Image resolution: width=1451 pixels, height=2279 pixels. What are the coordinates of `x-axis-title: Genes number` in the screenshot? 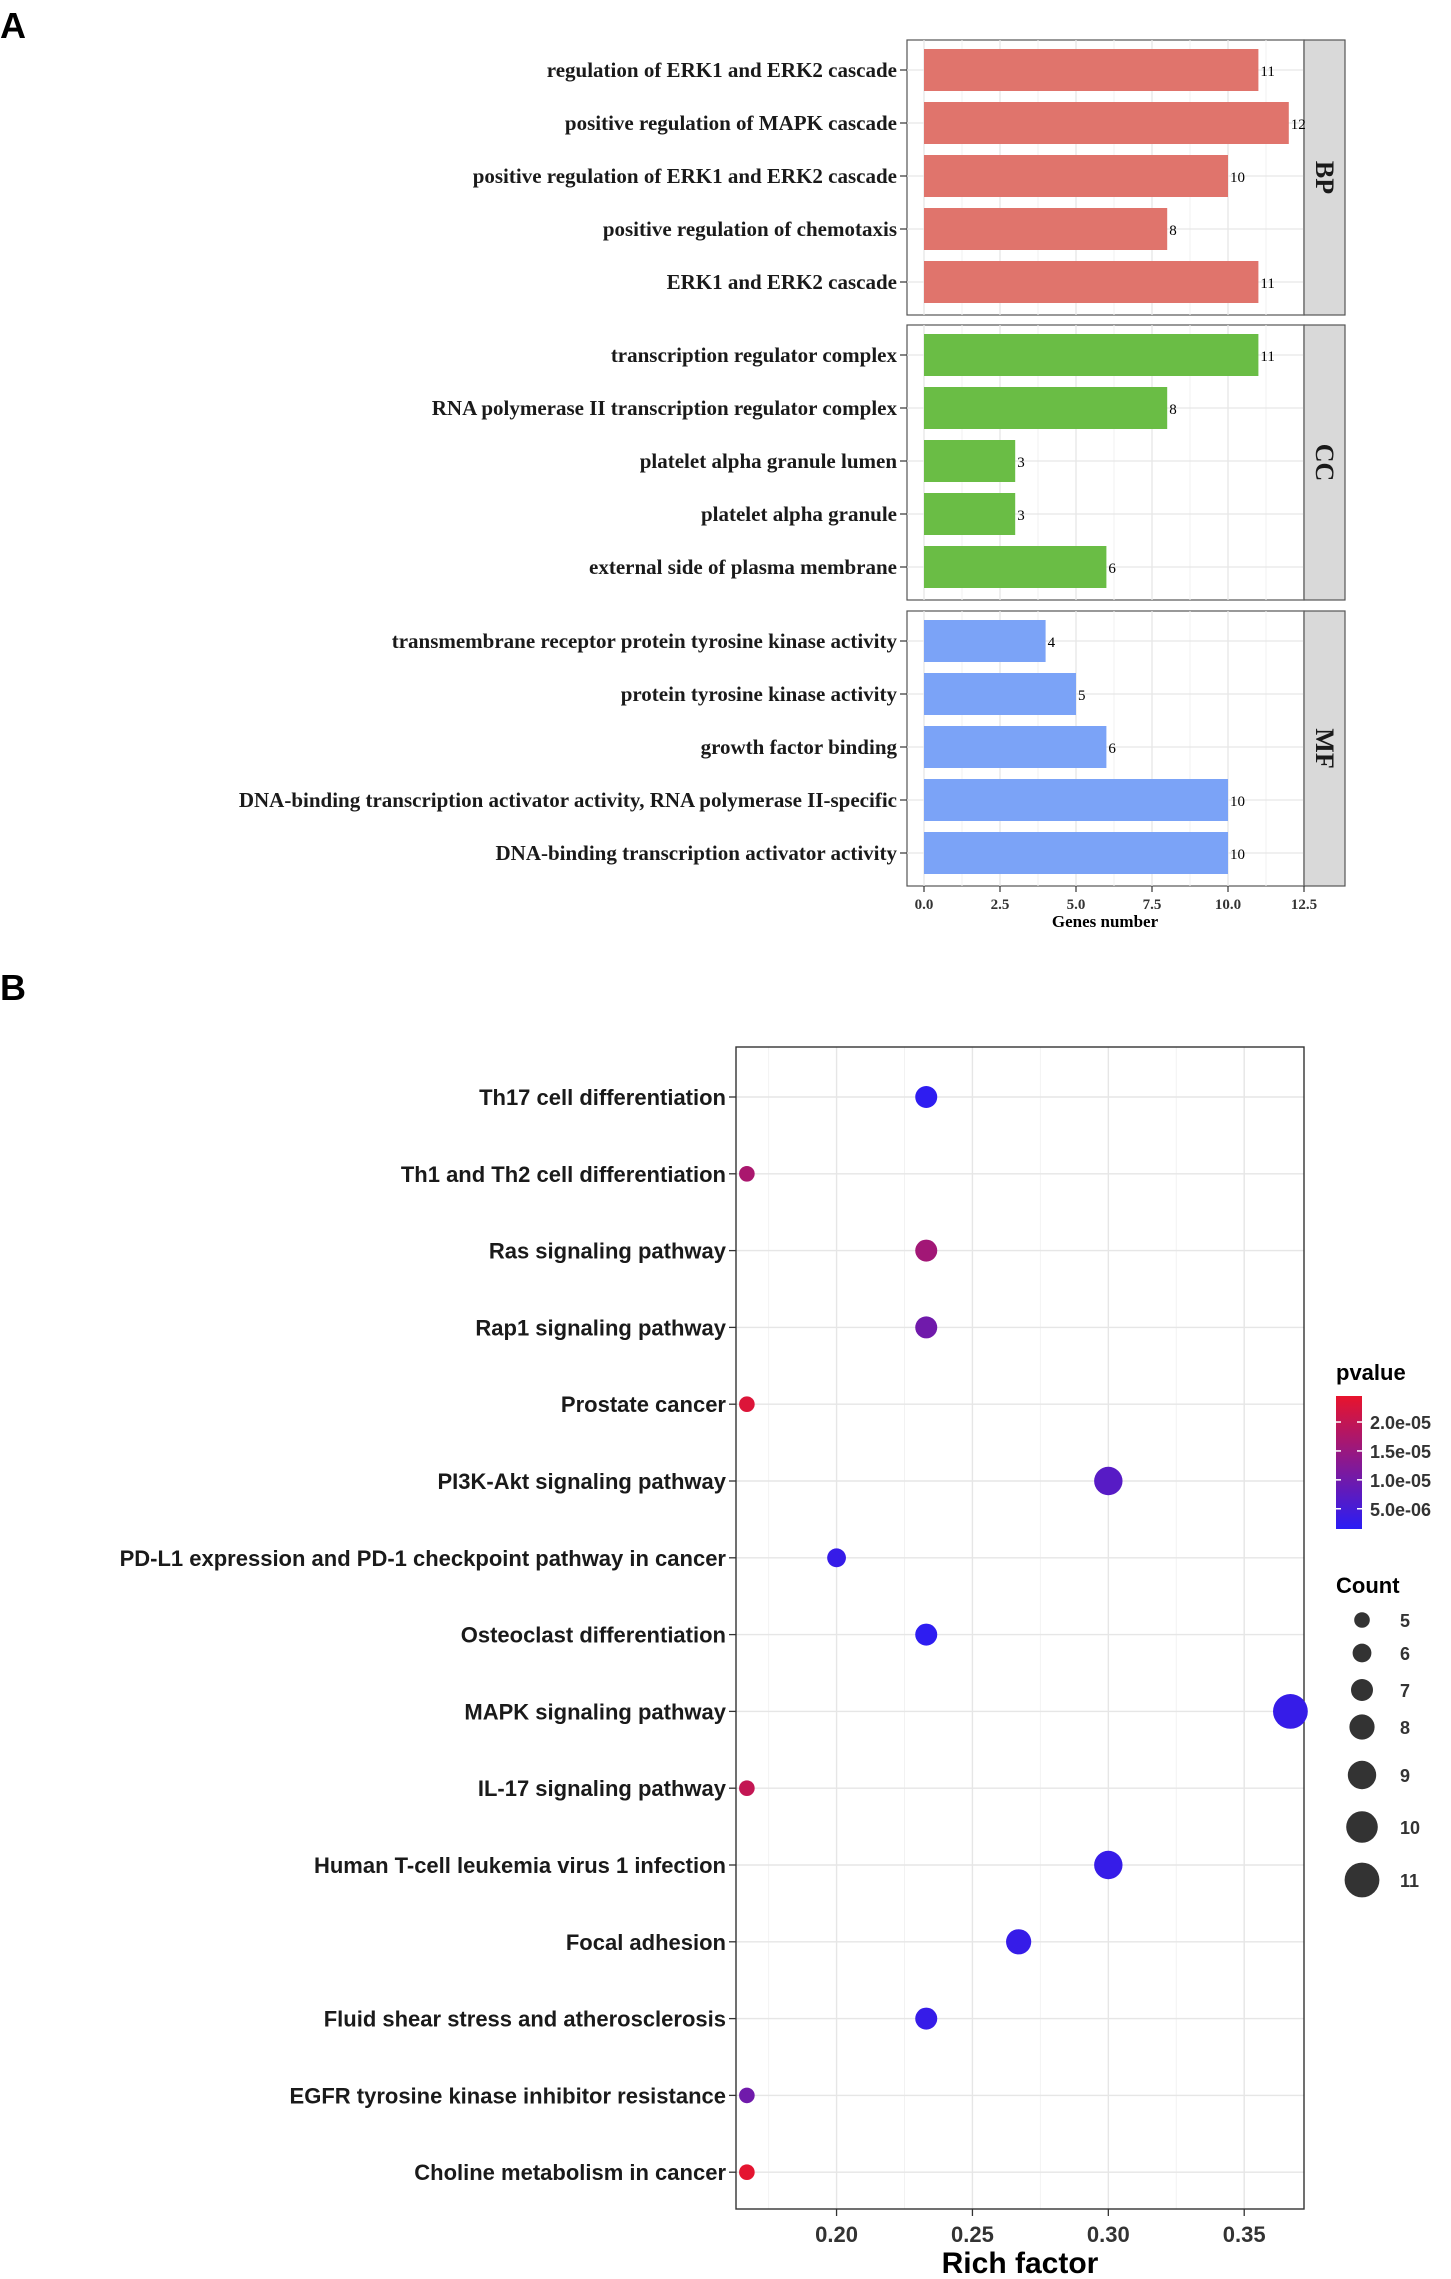 It's located at (1105, 921).